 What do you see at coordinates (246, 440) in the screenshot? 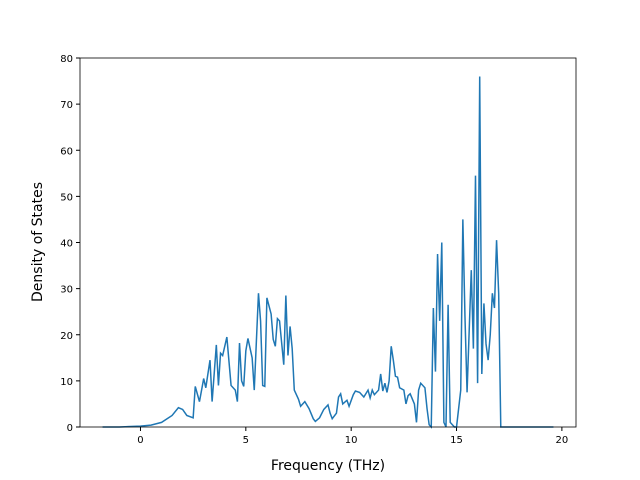
I see `x-tick-label: 5` at bounding box center [246, 440].